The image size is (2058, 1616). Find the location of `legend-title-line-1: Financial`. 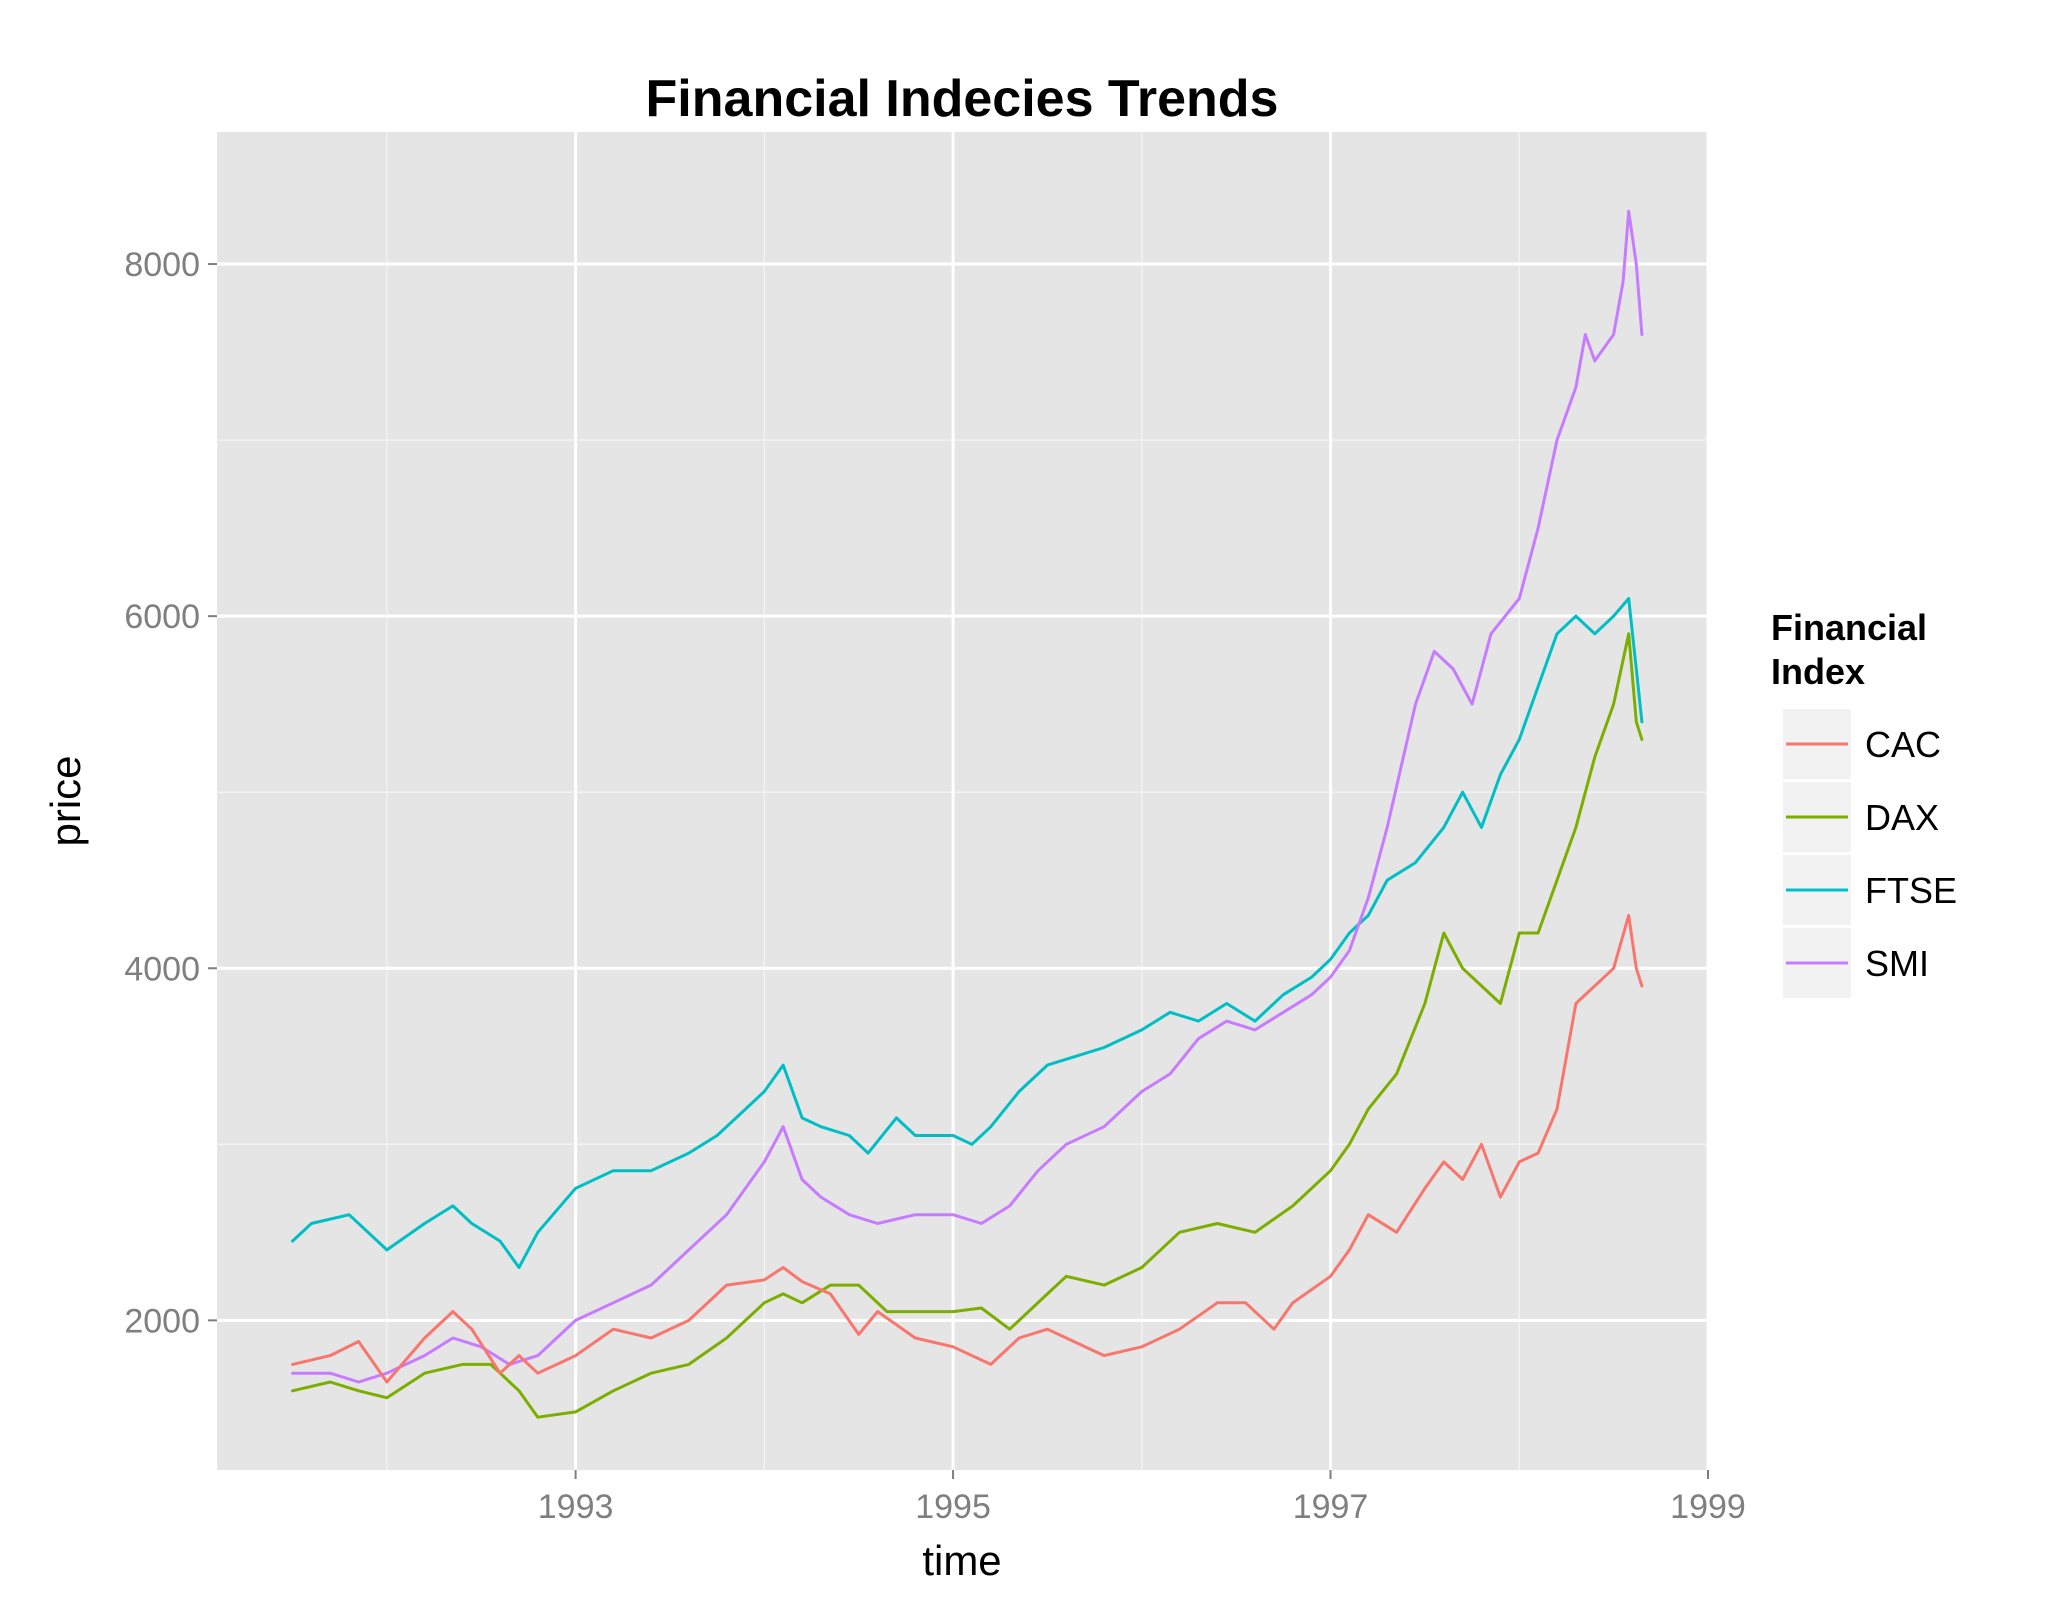

legend-title-line-1: Financial is located at coordinates (1849, 627).